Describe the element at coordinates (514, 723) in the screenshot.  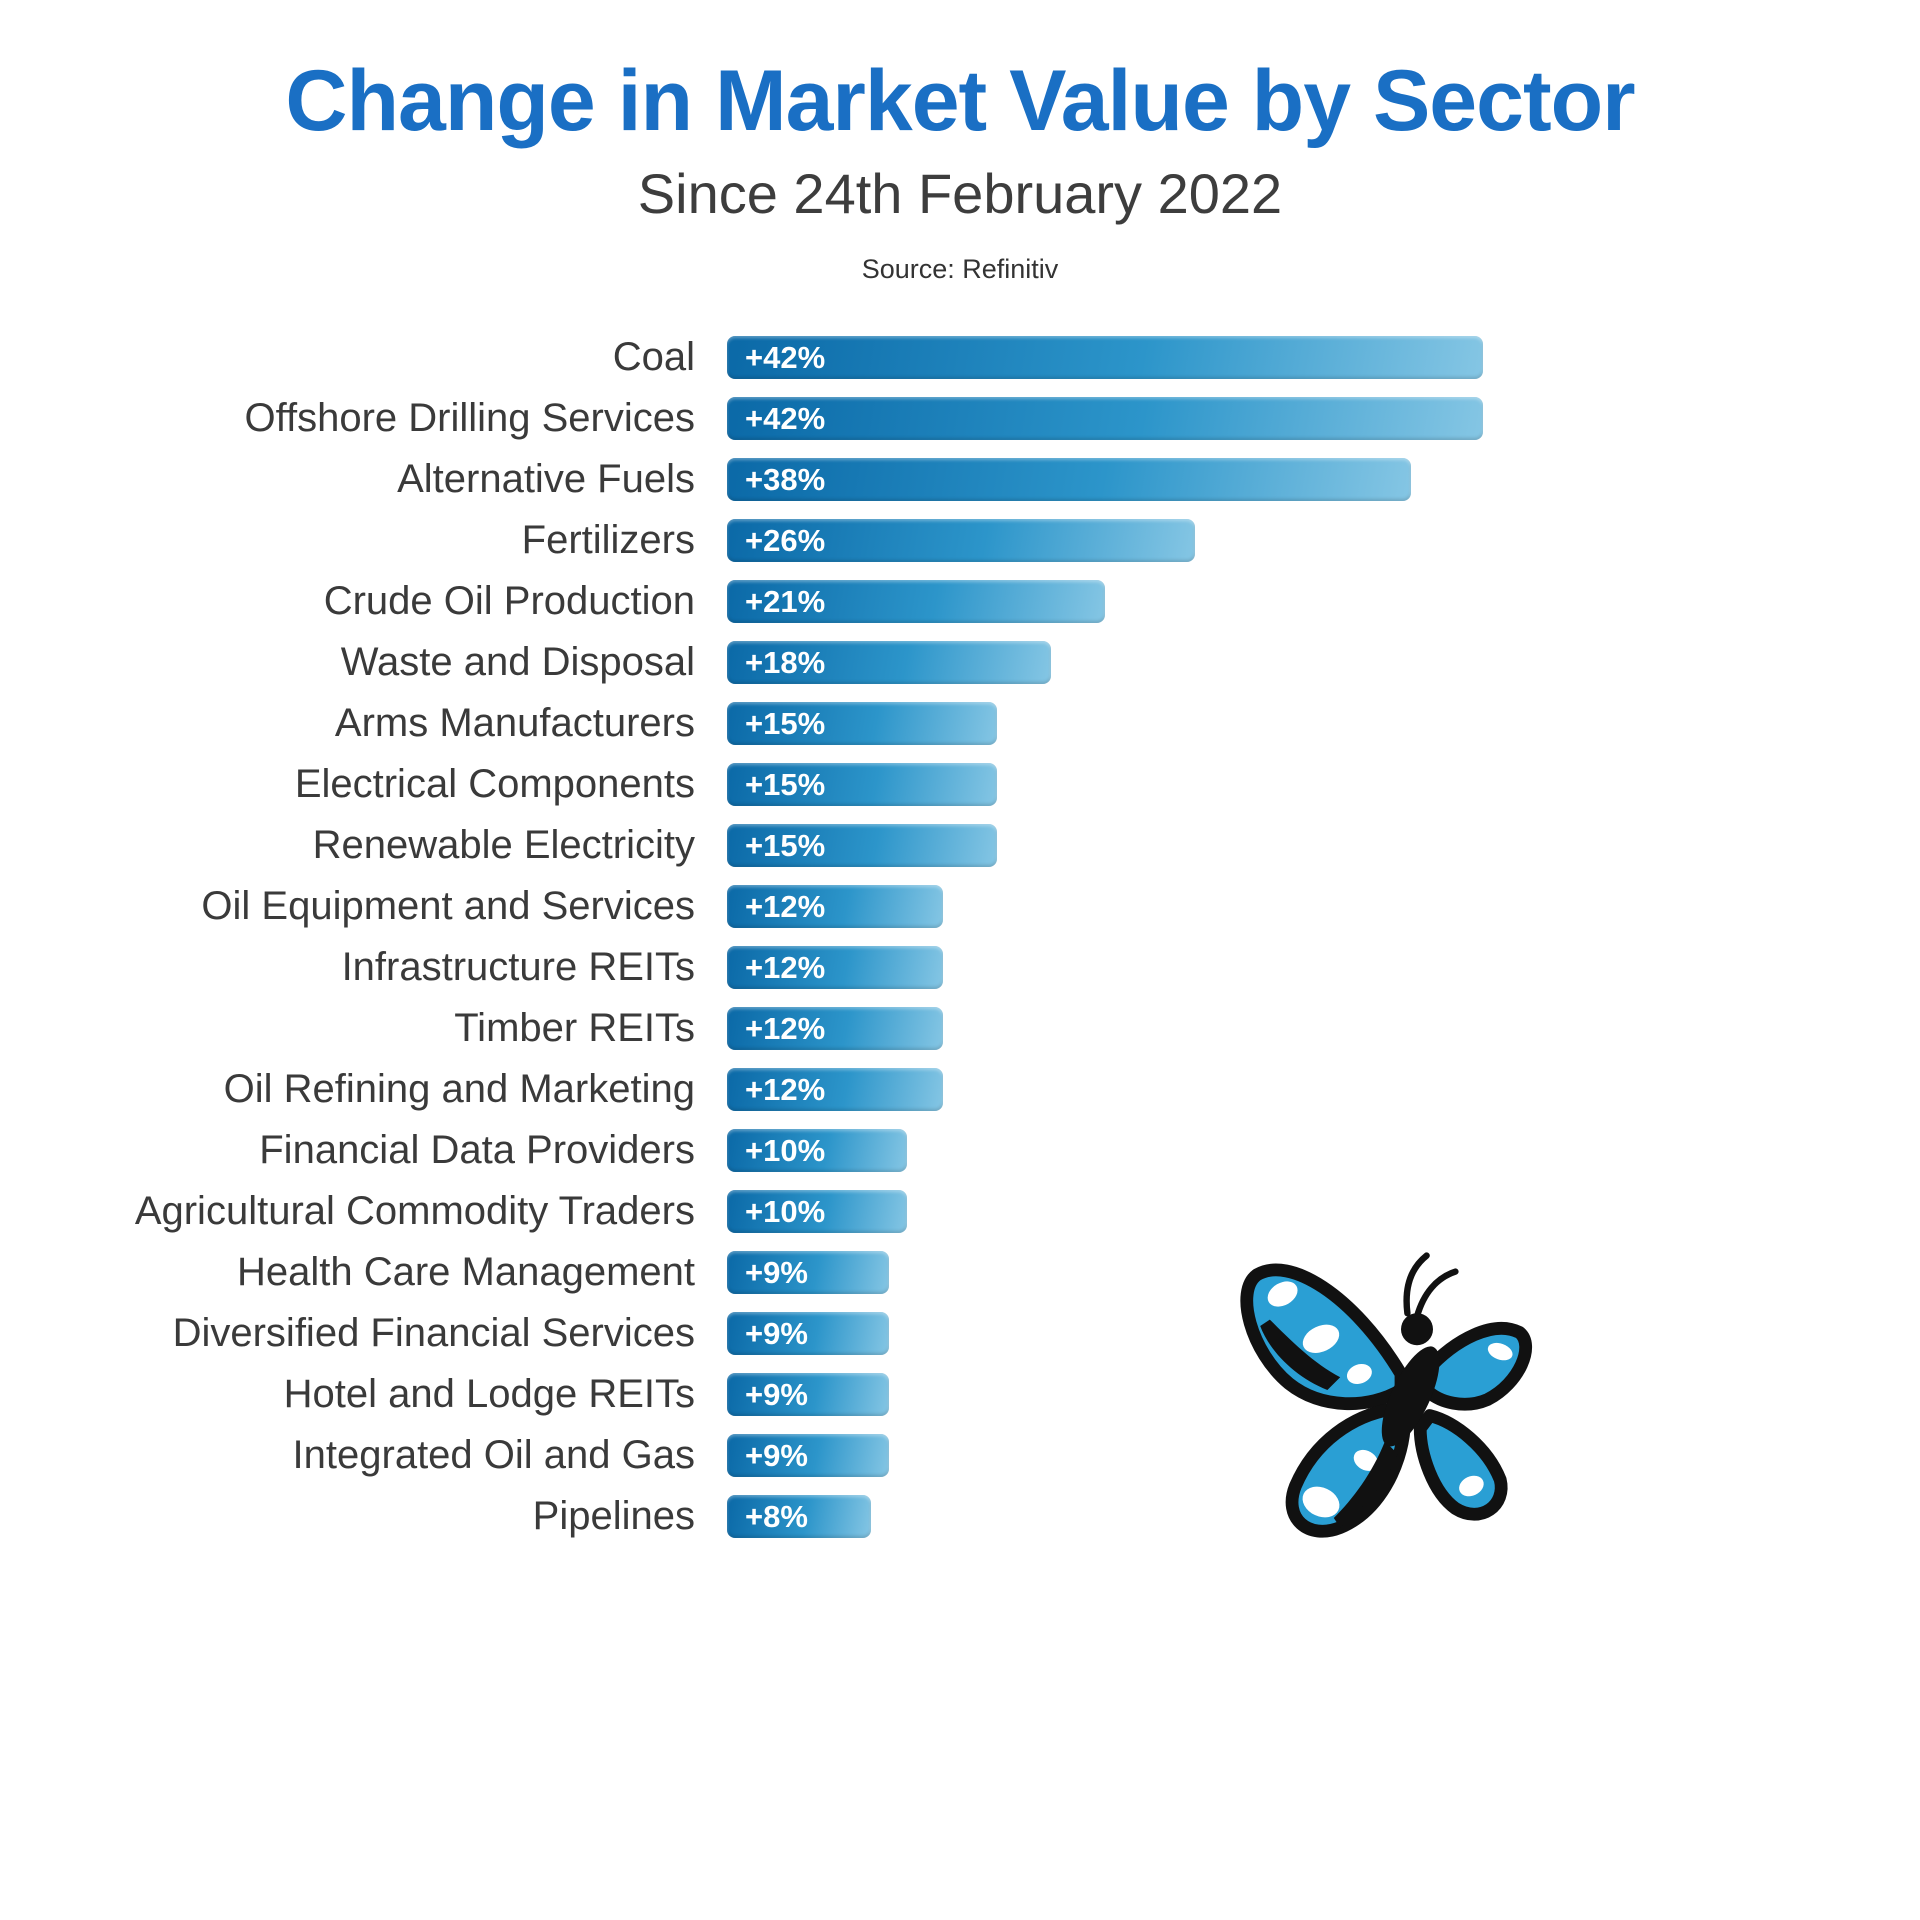
I see `category-label: Arms Manufacturers` at that location.